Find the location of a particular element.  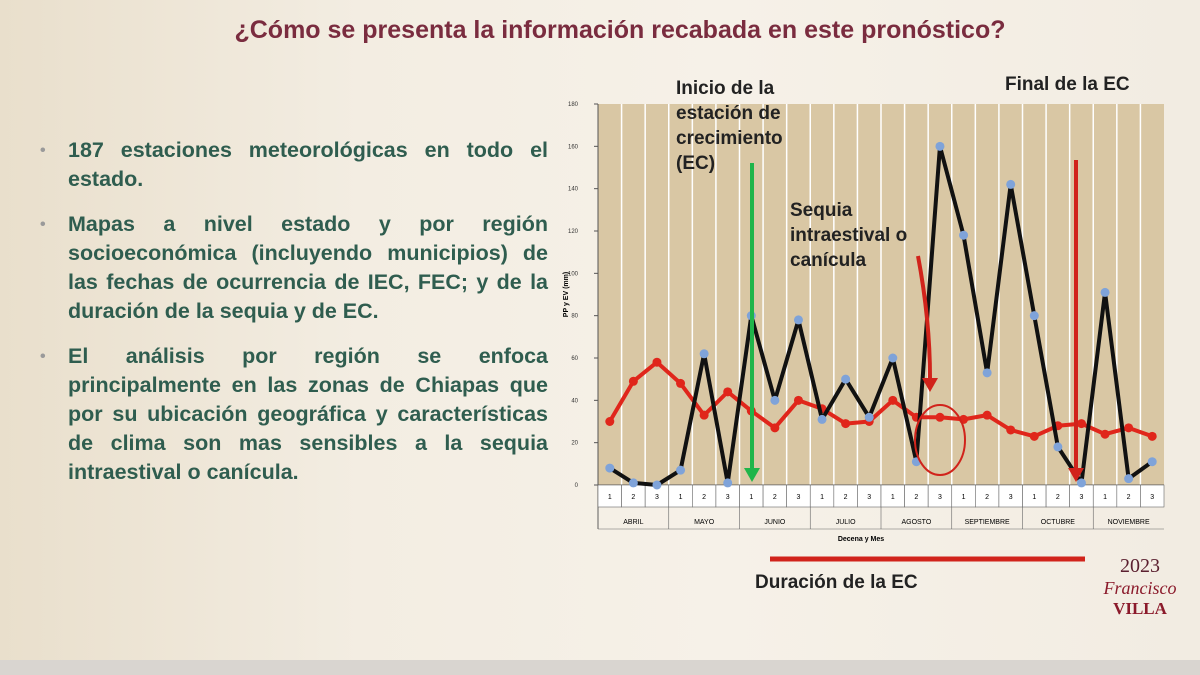

annotation: Sequia intraestival o canícula is located at coordinates (849, 235).